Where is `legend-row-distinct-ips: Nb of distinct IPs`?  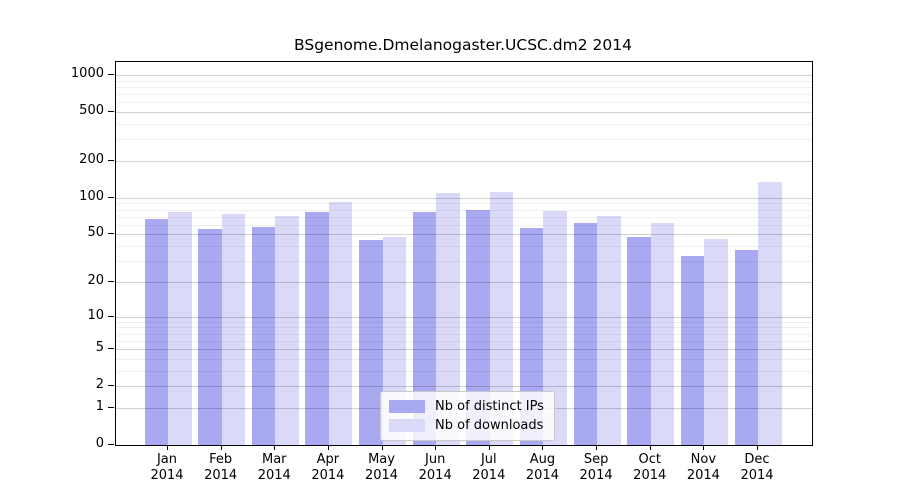 legend-row-distinct-ips: Nb of distinct IPs is located at coordinates (466, 406).